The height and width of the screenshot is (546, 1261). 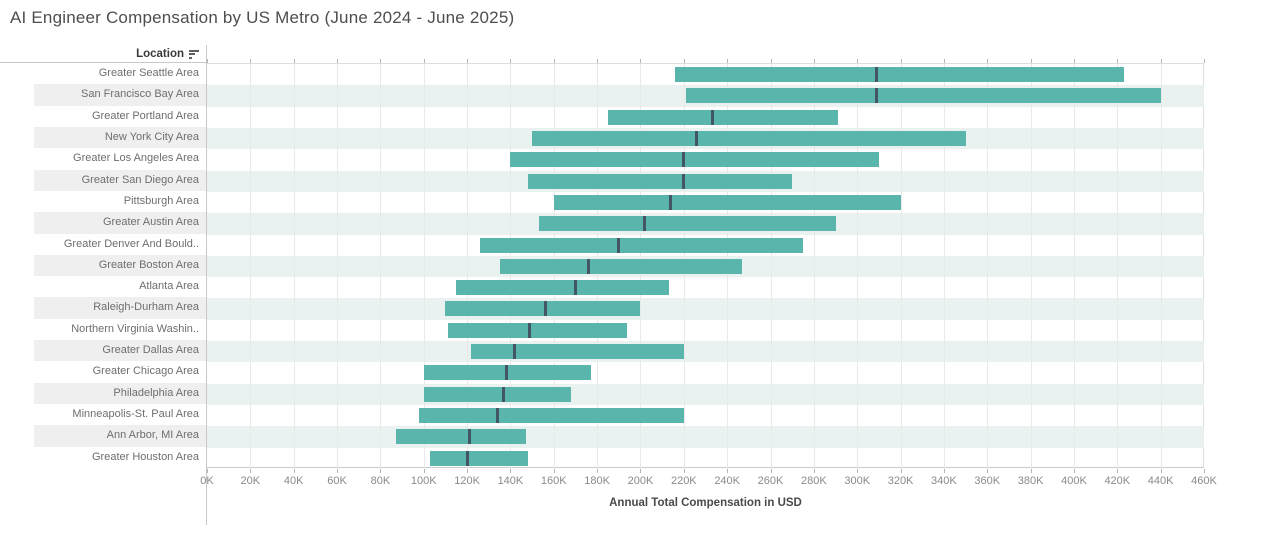 What do you see at coordinates (380, 481) in the screenshot?
I see `x-tick-label: 80K` at bounding box center [380, 481].